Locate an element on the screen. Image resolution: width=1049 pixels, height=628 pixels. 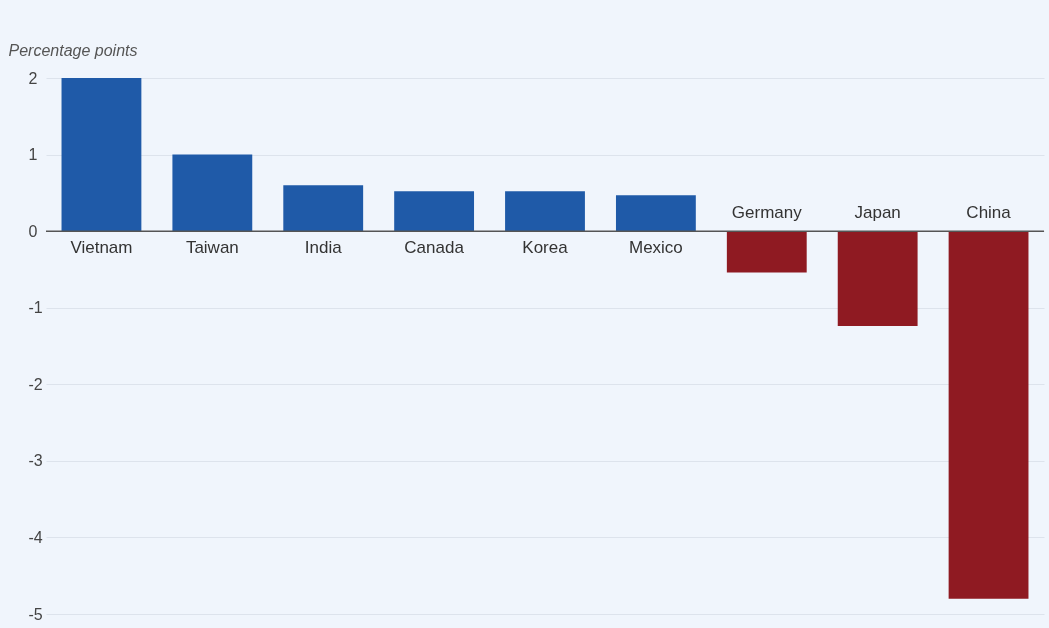
y-tick-label: -5 is located at coordinates (35, 614).